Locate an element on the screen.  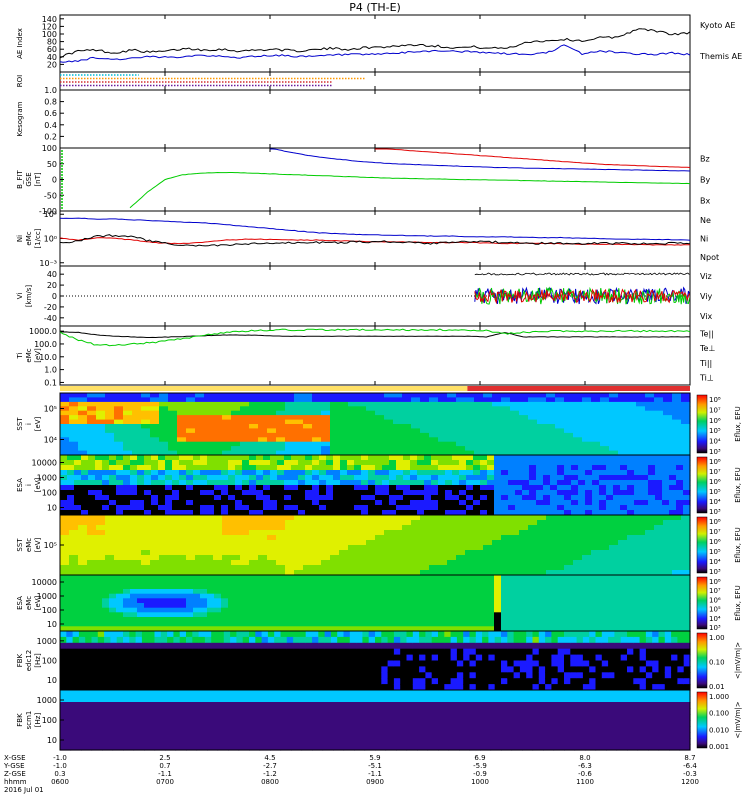
position-value: 0900 is located at coordinates (375, 782).